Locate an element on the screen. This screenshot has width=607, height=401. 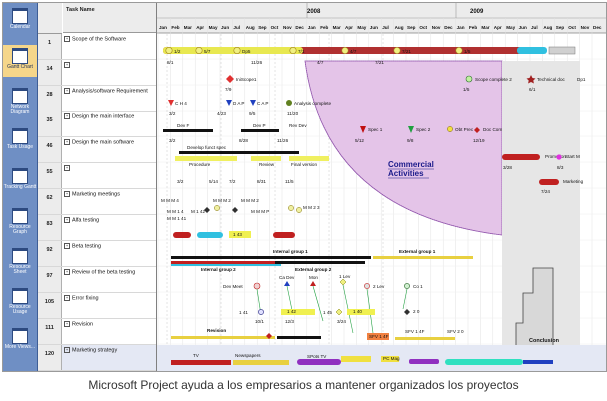
table-row: 35 + Design the main interface is located at coordinates (97, 124).